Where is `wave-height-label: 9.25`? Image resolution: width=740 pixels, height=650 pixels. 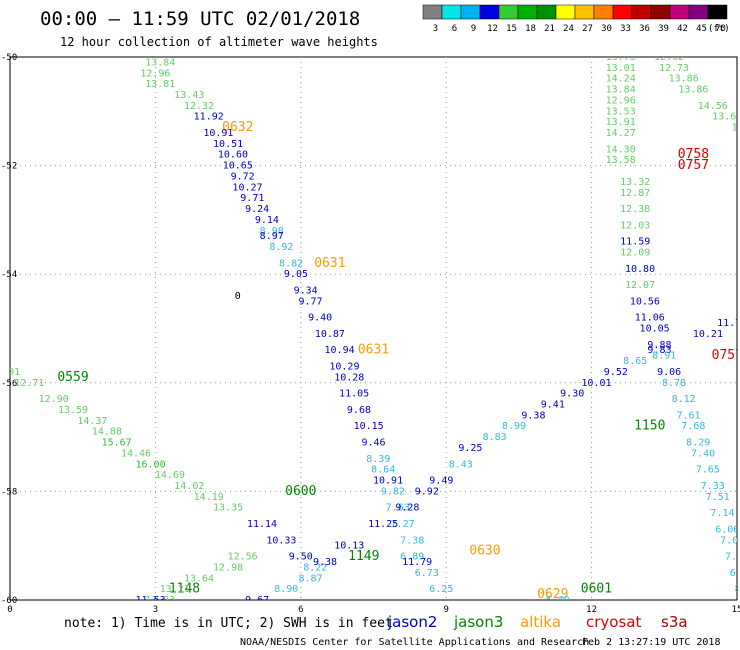 wave-height-label: 9.25 is located at coordinates (470, 448).